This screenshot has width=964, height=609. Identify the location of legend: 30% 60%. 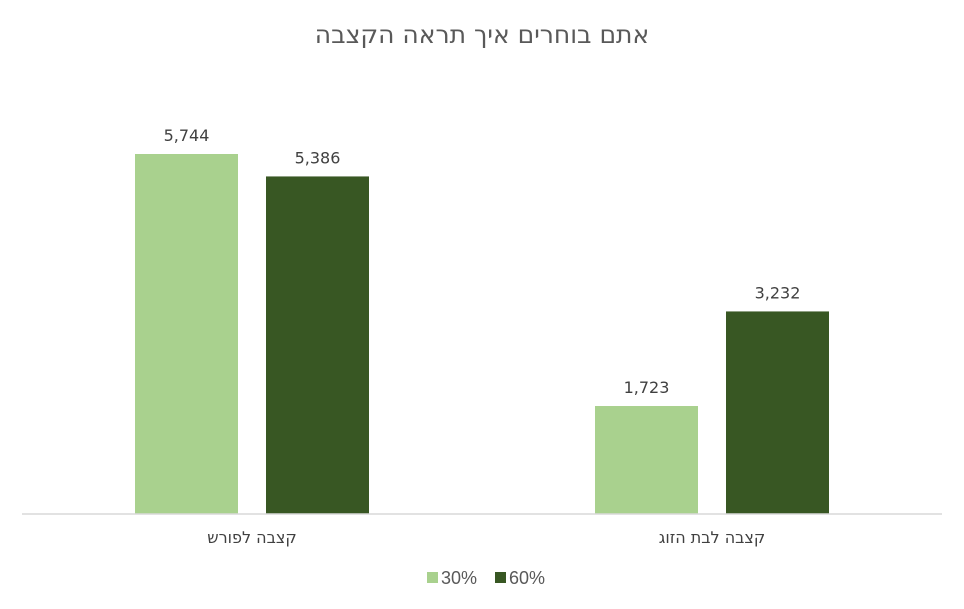
(486, 578).